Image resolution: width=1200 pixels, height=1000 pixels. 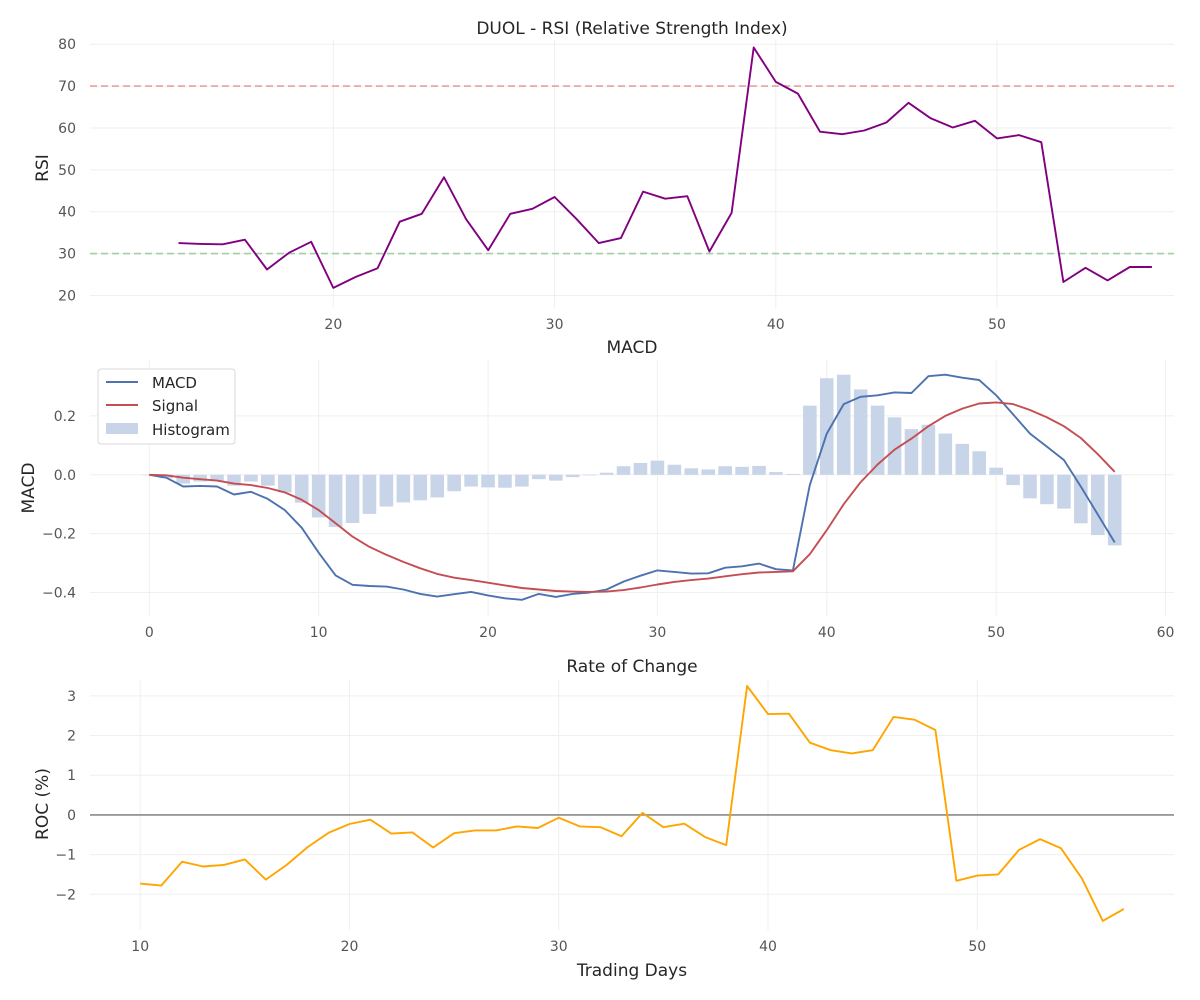 I want to click on macd-x-tick-label: 50, so click(x=996, y=633).